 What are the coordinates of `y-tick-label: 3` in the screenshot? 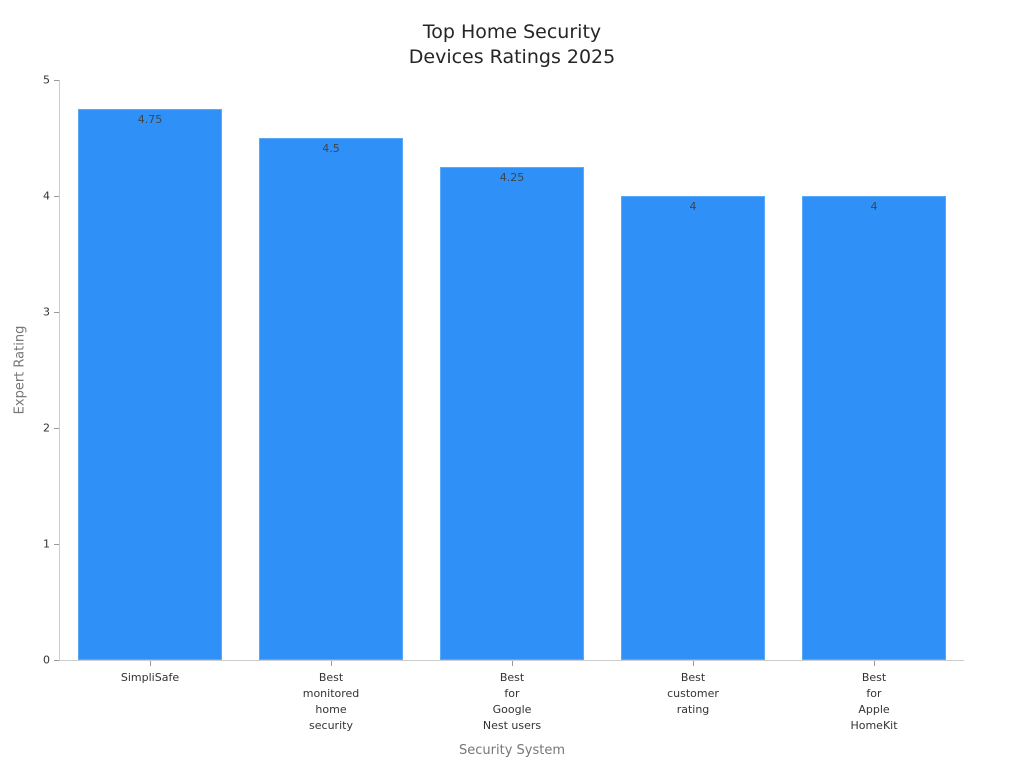 It's located at (46, 312).